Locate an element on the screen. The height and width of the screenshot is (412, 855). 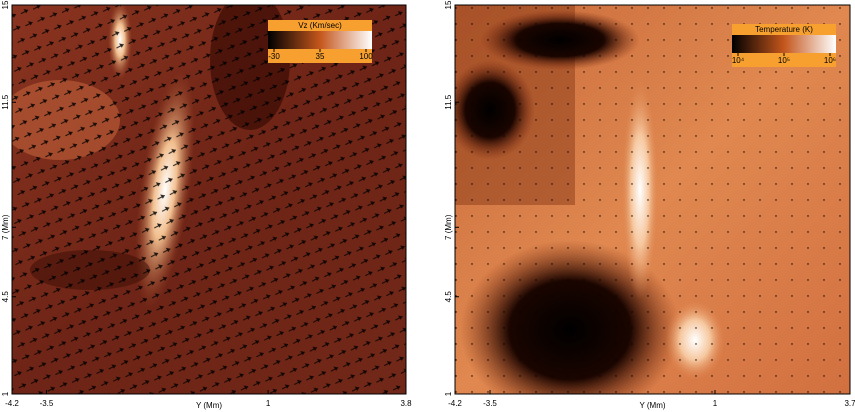
colorbar-tick-label: 10⁴ is located at coordinates (738, 60).